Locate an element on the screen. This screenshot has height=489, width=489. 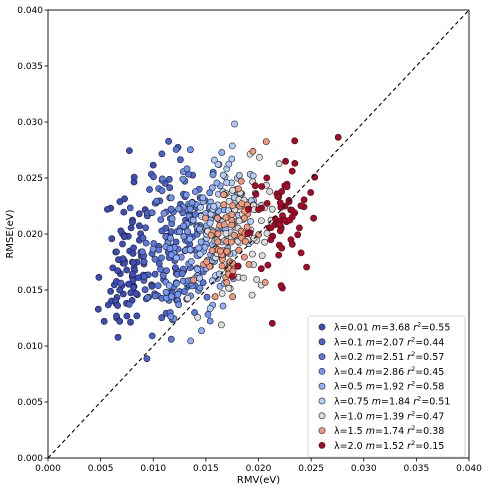
legend-entry: λ=2.0 m=1.52 r2=0.15 is located at coordinates (389, 445).